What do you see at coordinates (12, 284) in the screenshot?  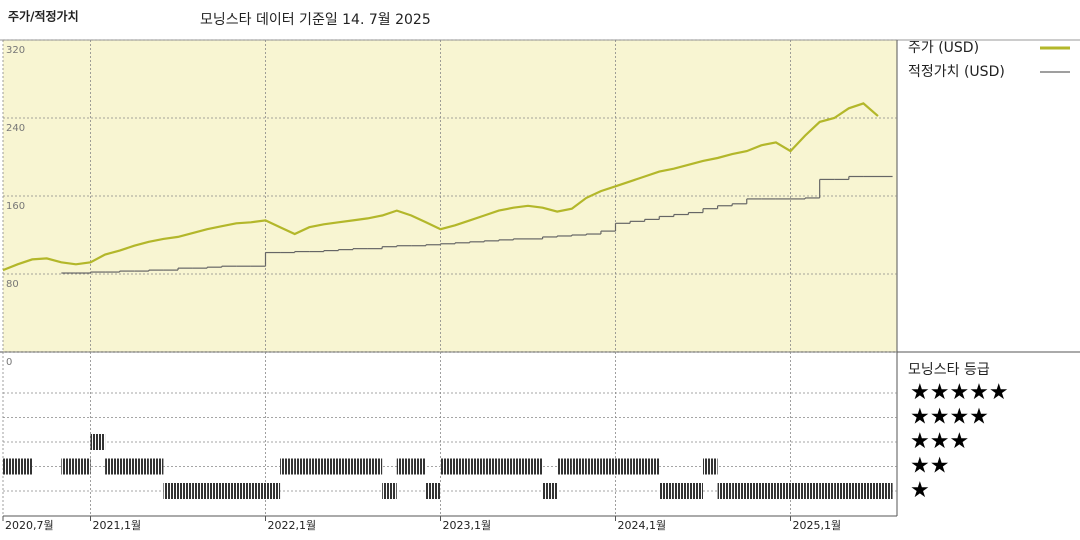 I see `y-tick-label: 80` at bounding box center [12, 284].